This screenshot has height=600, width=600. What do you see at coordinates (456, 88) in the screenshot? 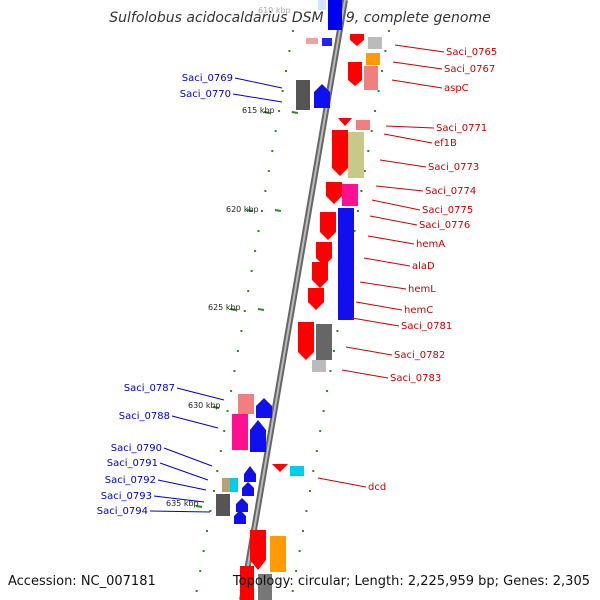
I see `label-aspc: aspC` at bounding box center [456, 88].